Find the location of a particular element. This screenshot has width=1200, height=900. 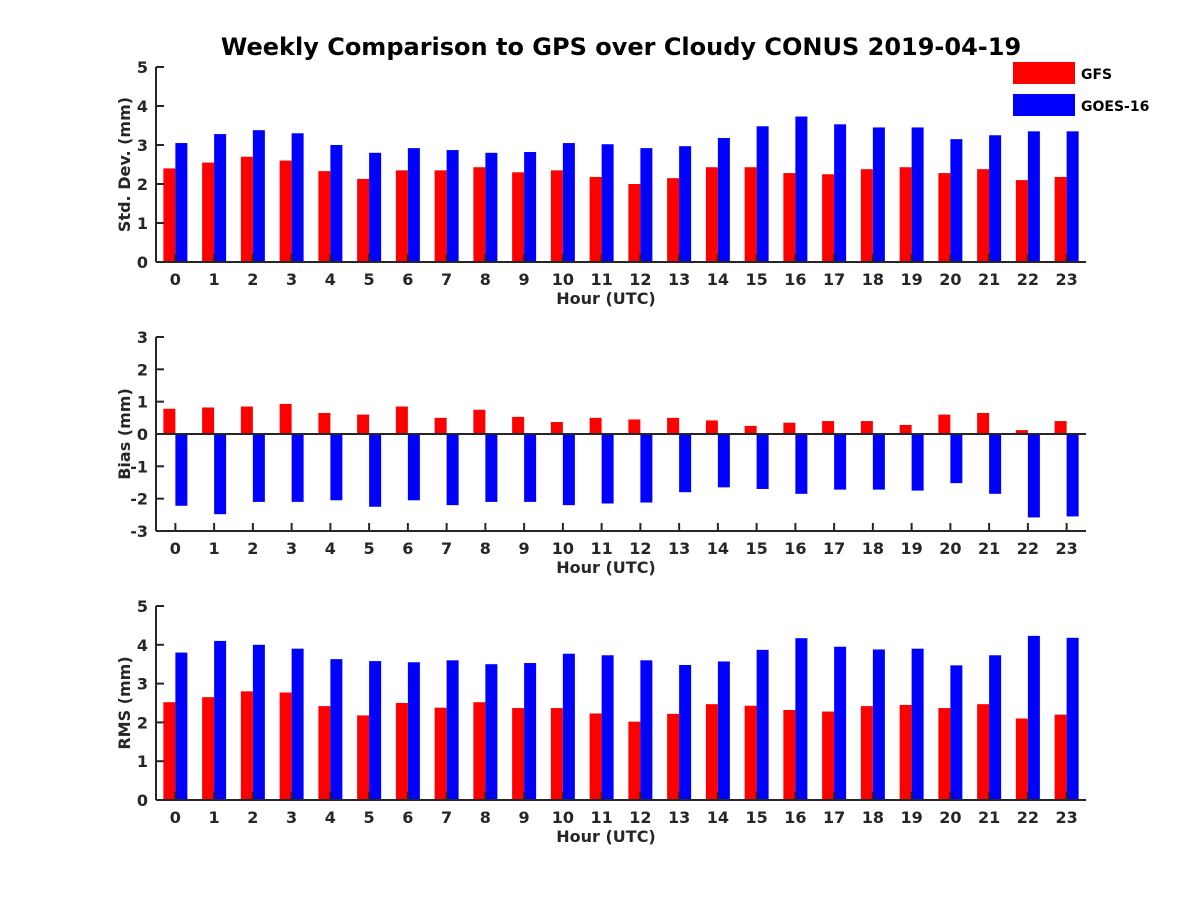

bias-ytick-label: -2 is located at coordinates (139, 499).